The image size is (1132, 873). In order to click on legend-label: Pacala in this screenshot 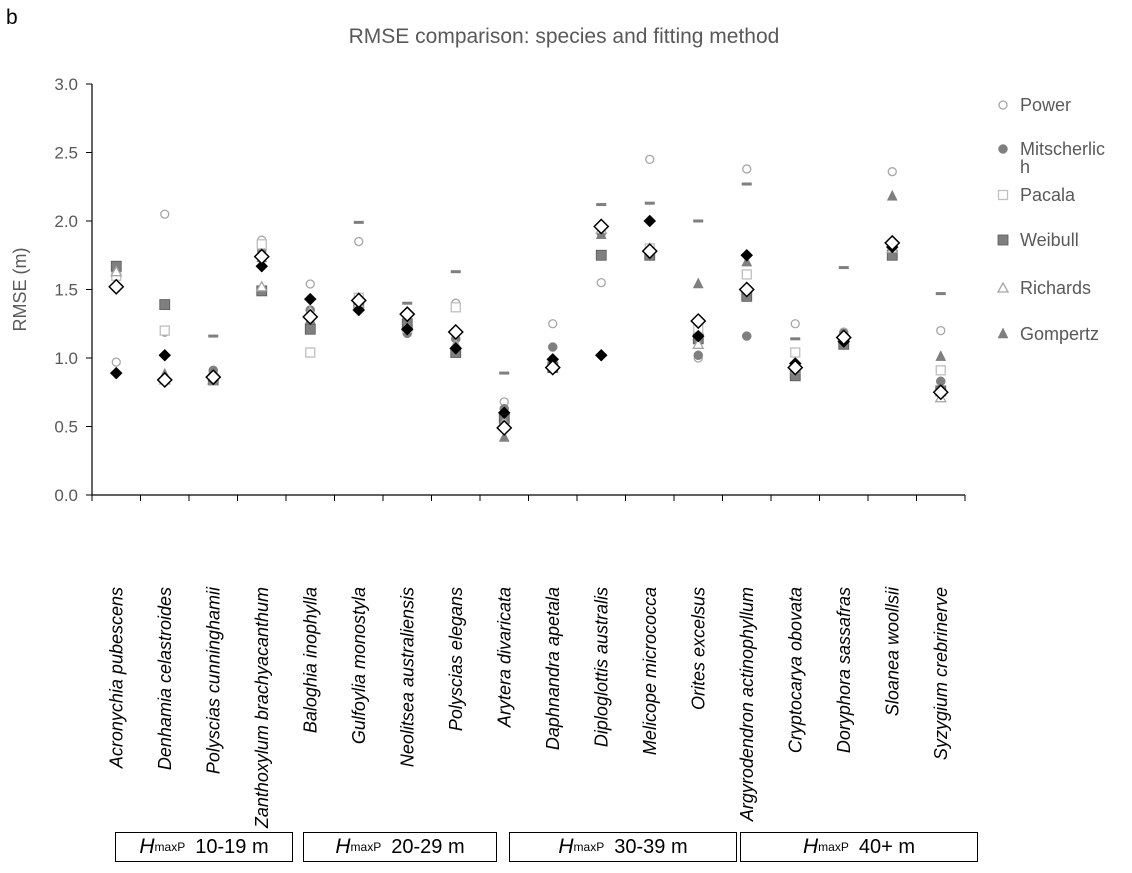, I will do `click(1048, 195)`.